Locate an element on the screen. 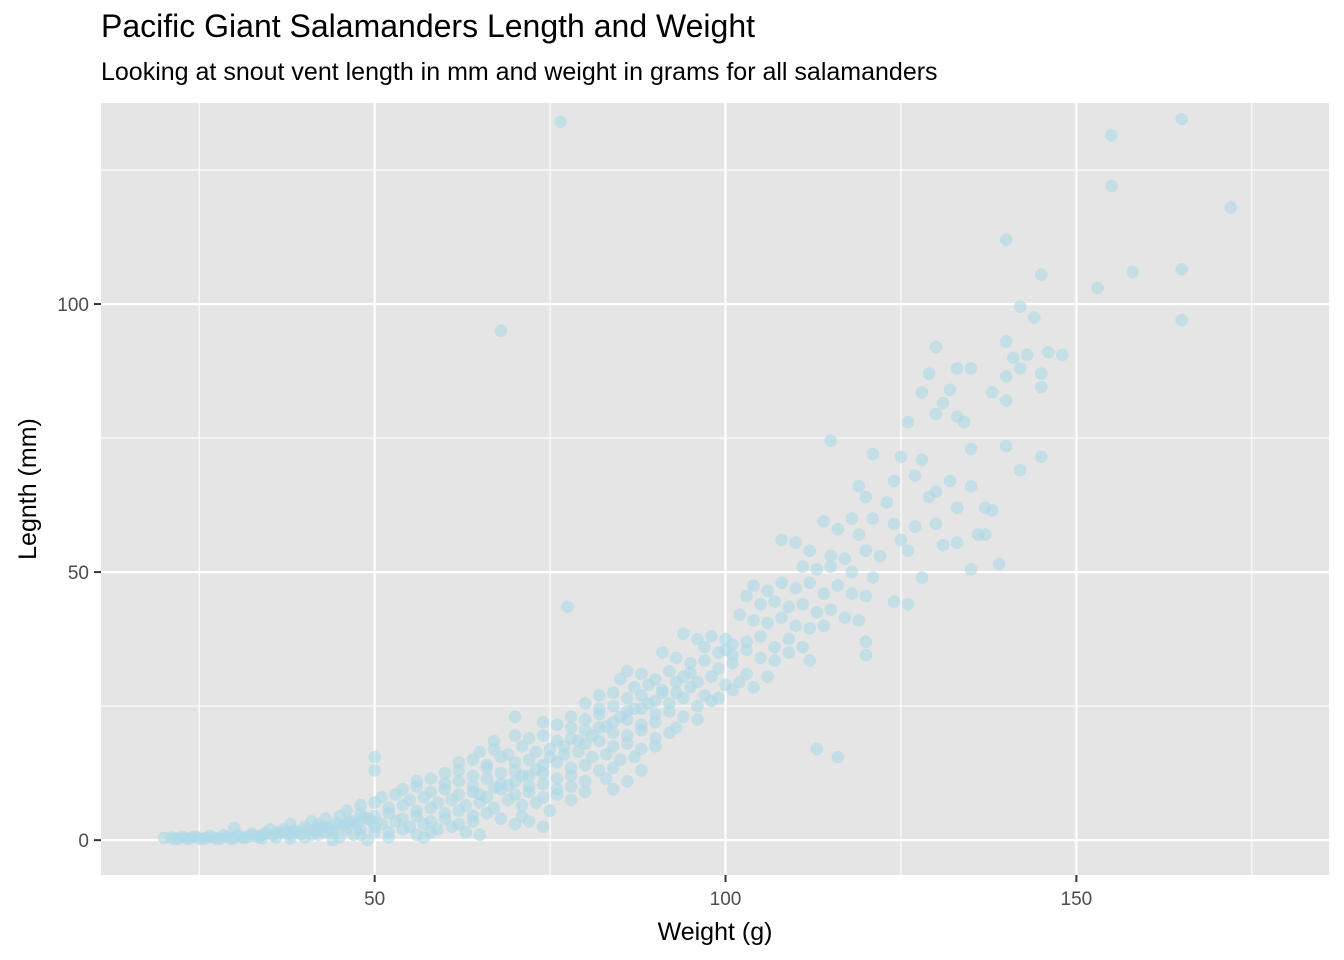 The width and height of the screenshot is (1344, 960). x-tick-label: 100 is located at coordinates (726, 899).